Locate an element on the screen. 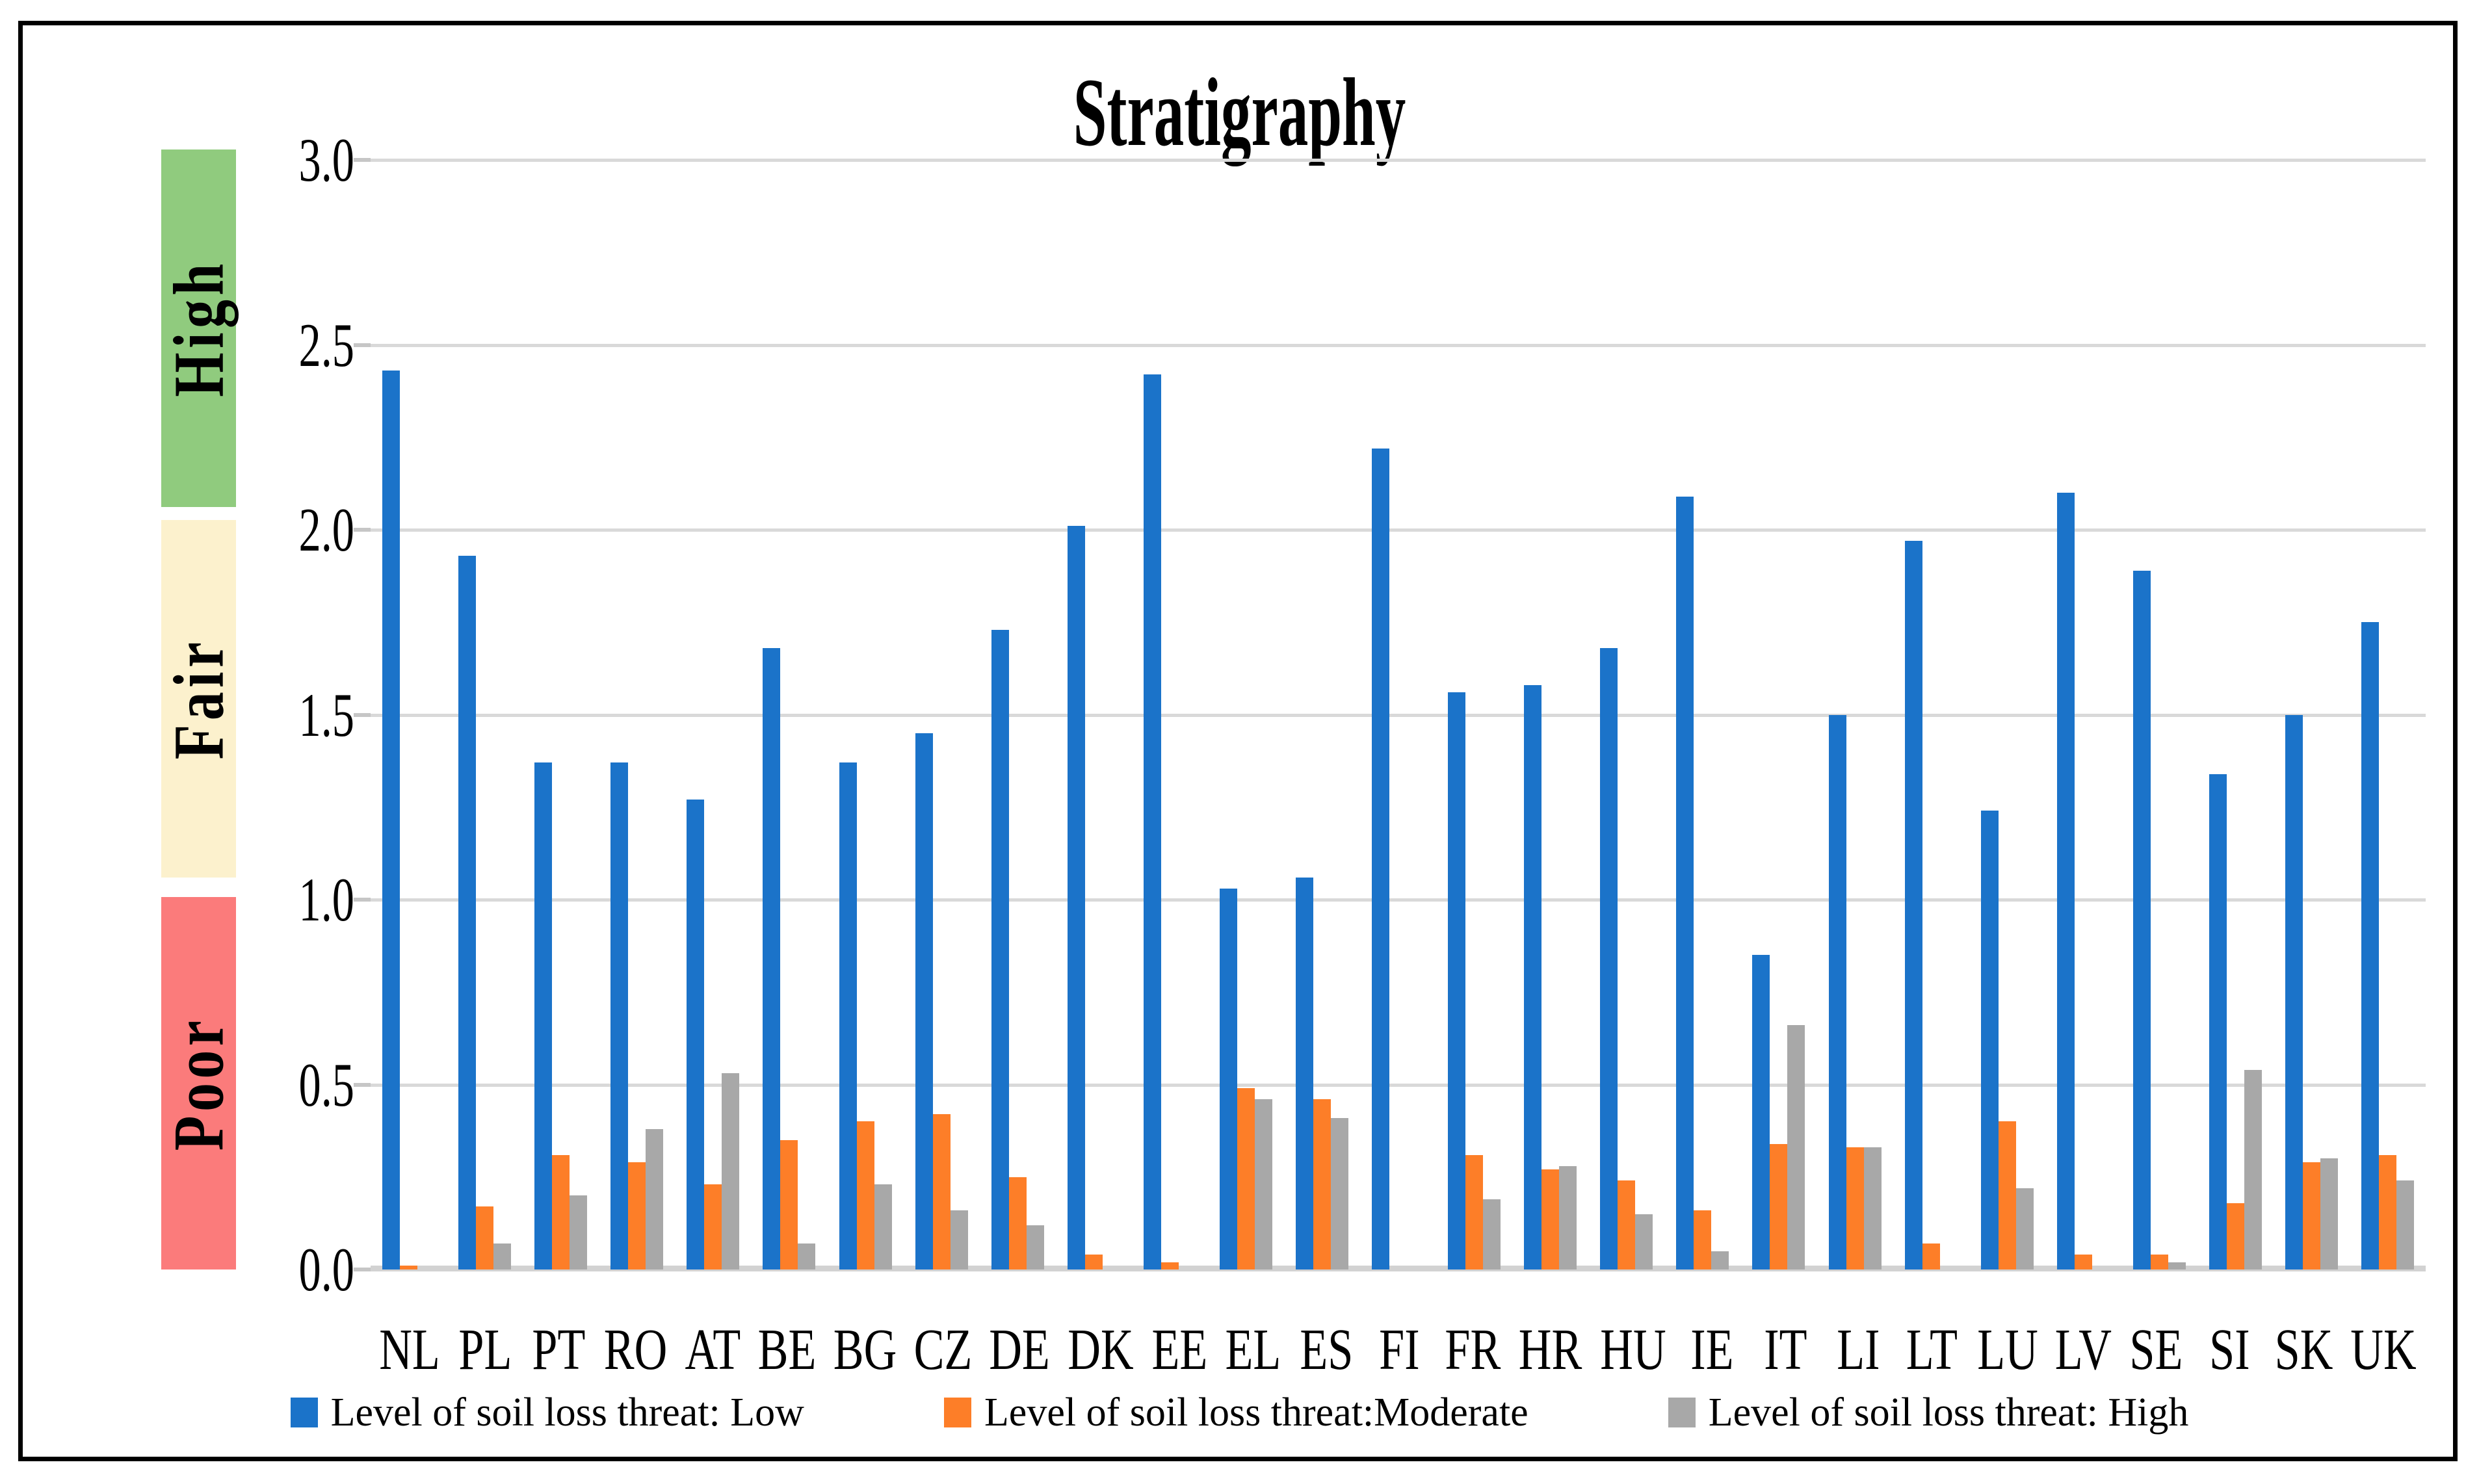  bar-high-LI is located at coordinates (1872, 1208).